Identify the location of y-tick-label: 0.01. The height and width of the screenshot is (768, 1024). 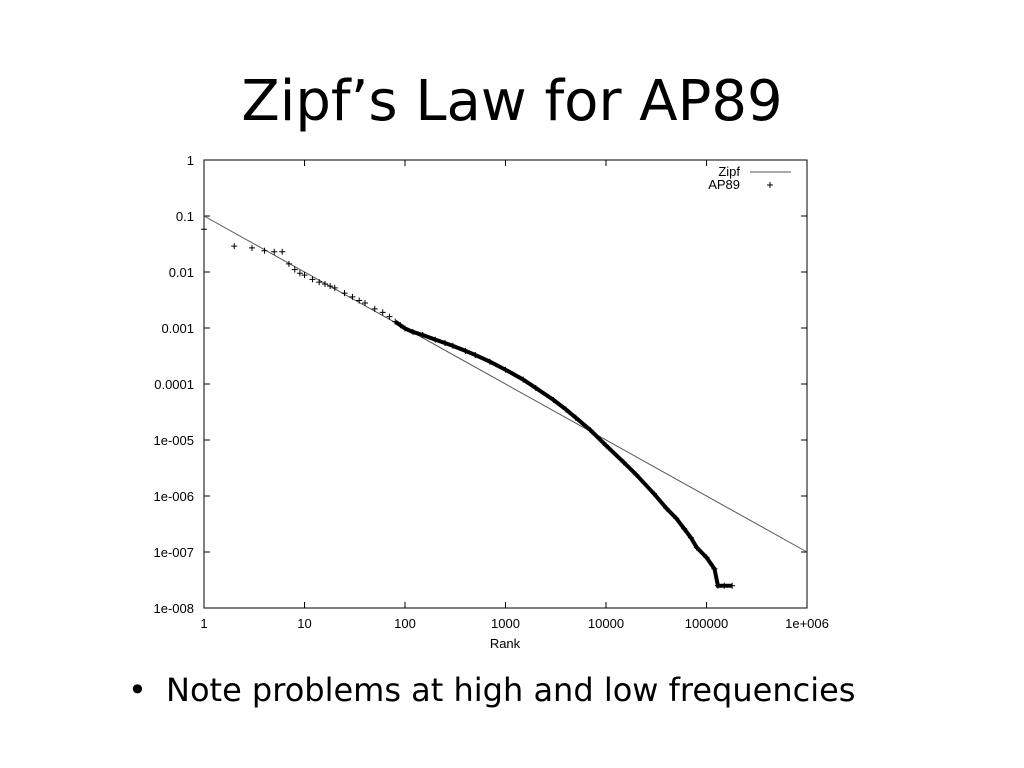
(181, 272).